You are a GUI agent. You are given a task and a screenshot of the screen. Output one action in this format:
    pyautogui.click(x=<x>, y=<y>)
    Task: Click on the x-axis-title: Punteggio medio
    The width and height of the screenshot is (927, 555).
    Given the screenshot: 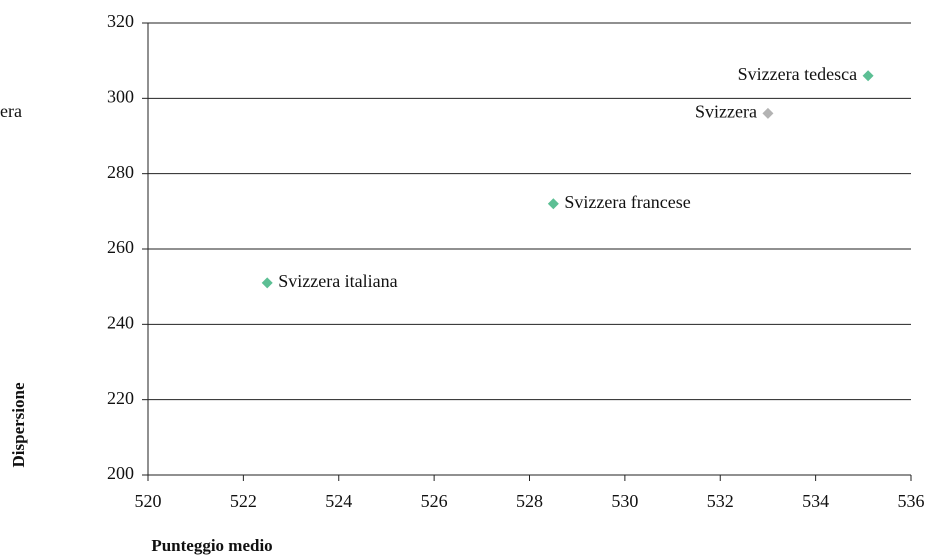 What is the action you would take?
    pyautogui.click(x=211, y=545)
    